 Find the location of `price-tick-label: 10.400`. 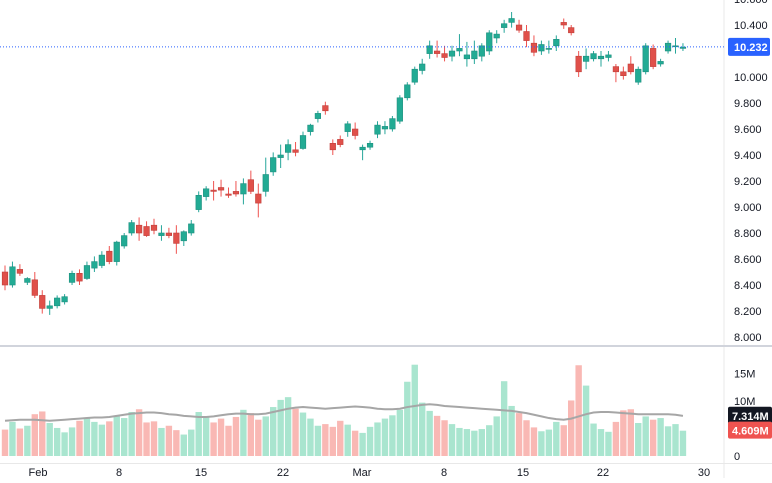

price-tick-label: 10.400 is located at coordinates (751, 26).